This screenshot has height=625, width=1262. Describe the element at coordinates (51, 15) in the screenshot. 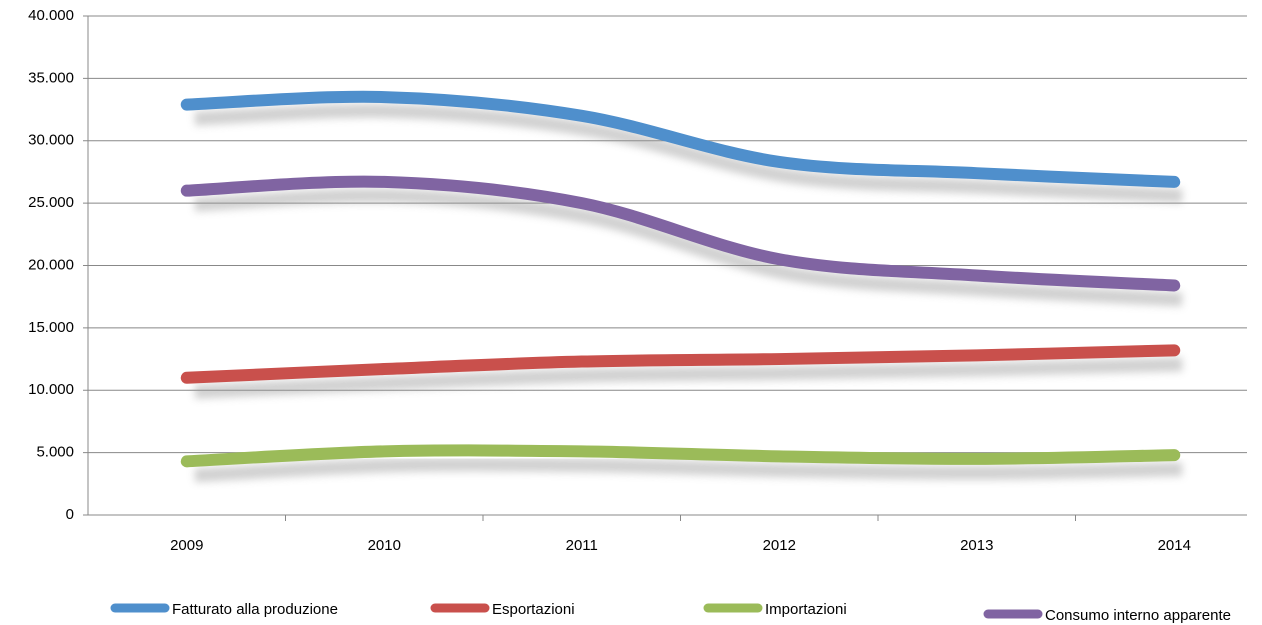

I see `y-tick-label: 40.000` at that location.